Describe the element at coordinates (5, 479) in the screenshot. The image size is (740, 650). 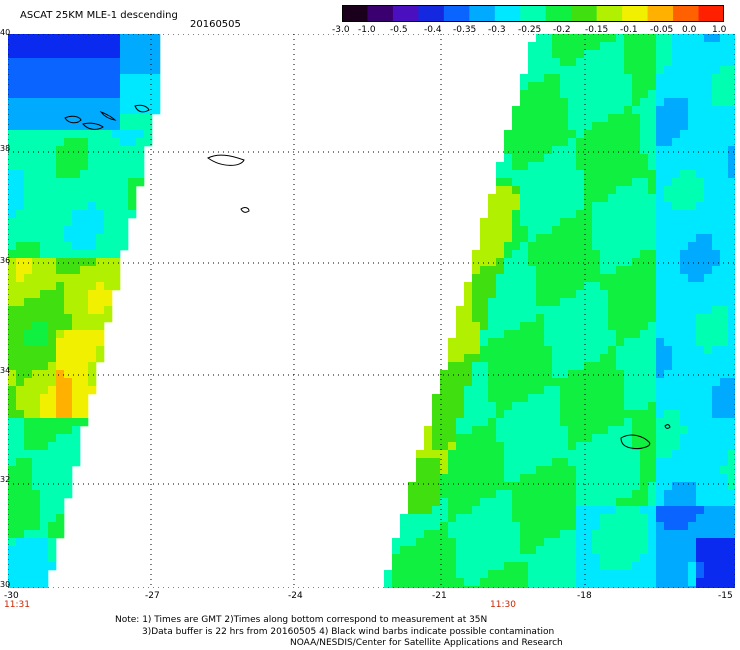
I see `y-tick-label: 32` at that location.